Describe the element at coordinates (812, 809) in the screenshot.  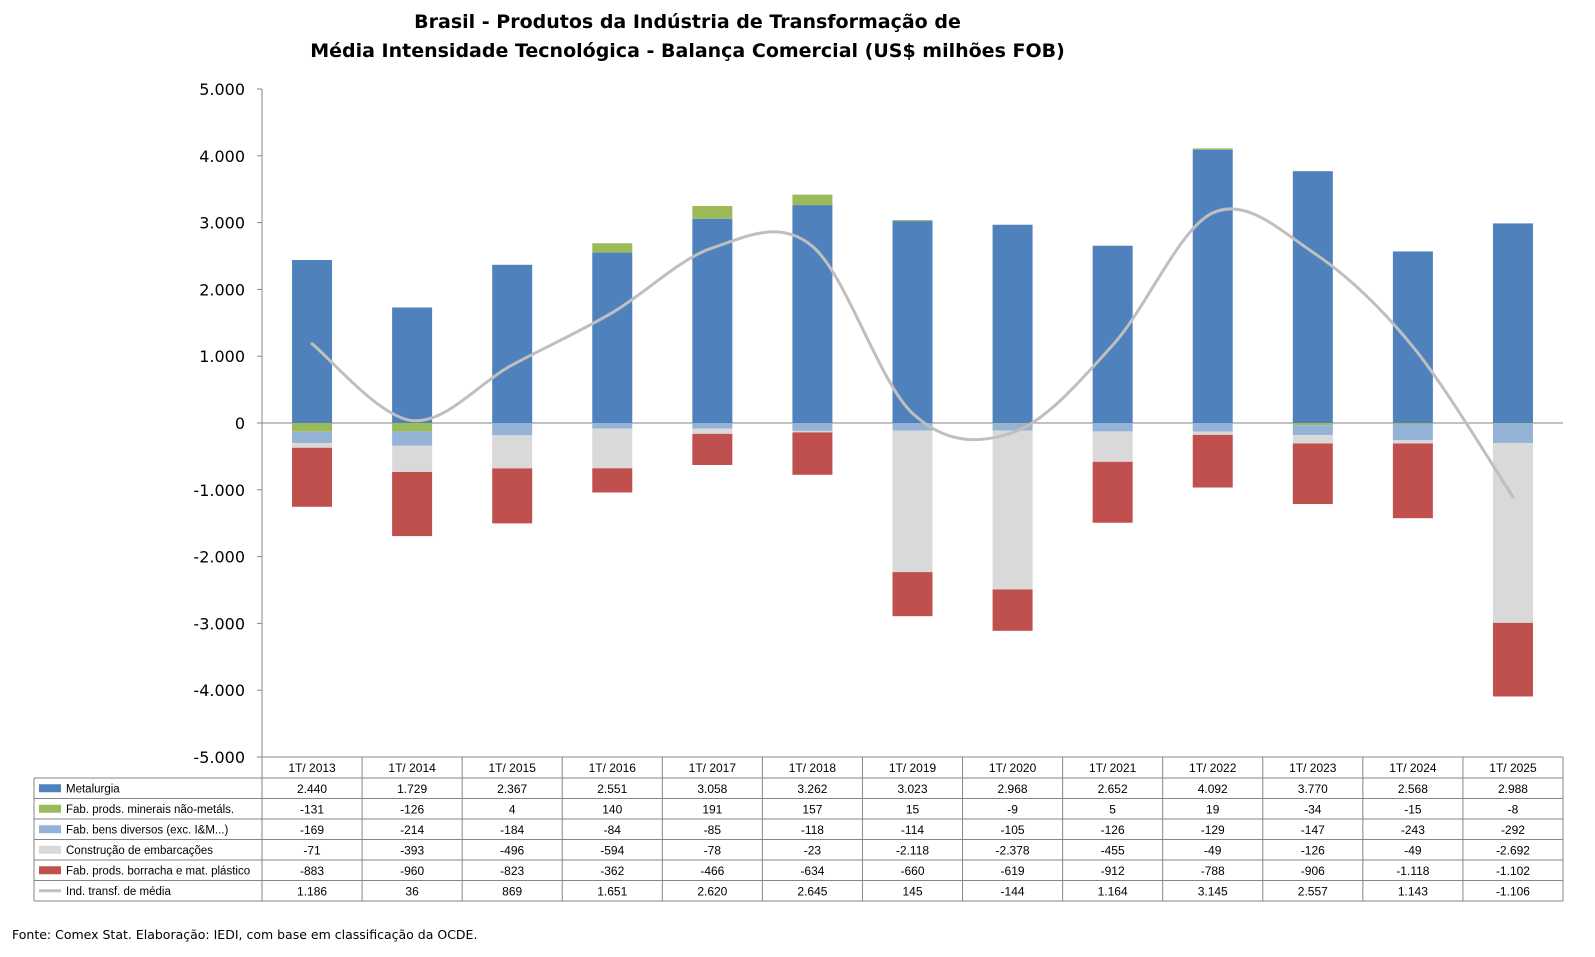
I see `data-table-value: 157` at that location.